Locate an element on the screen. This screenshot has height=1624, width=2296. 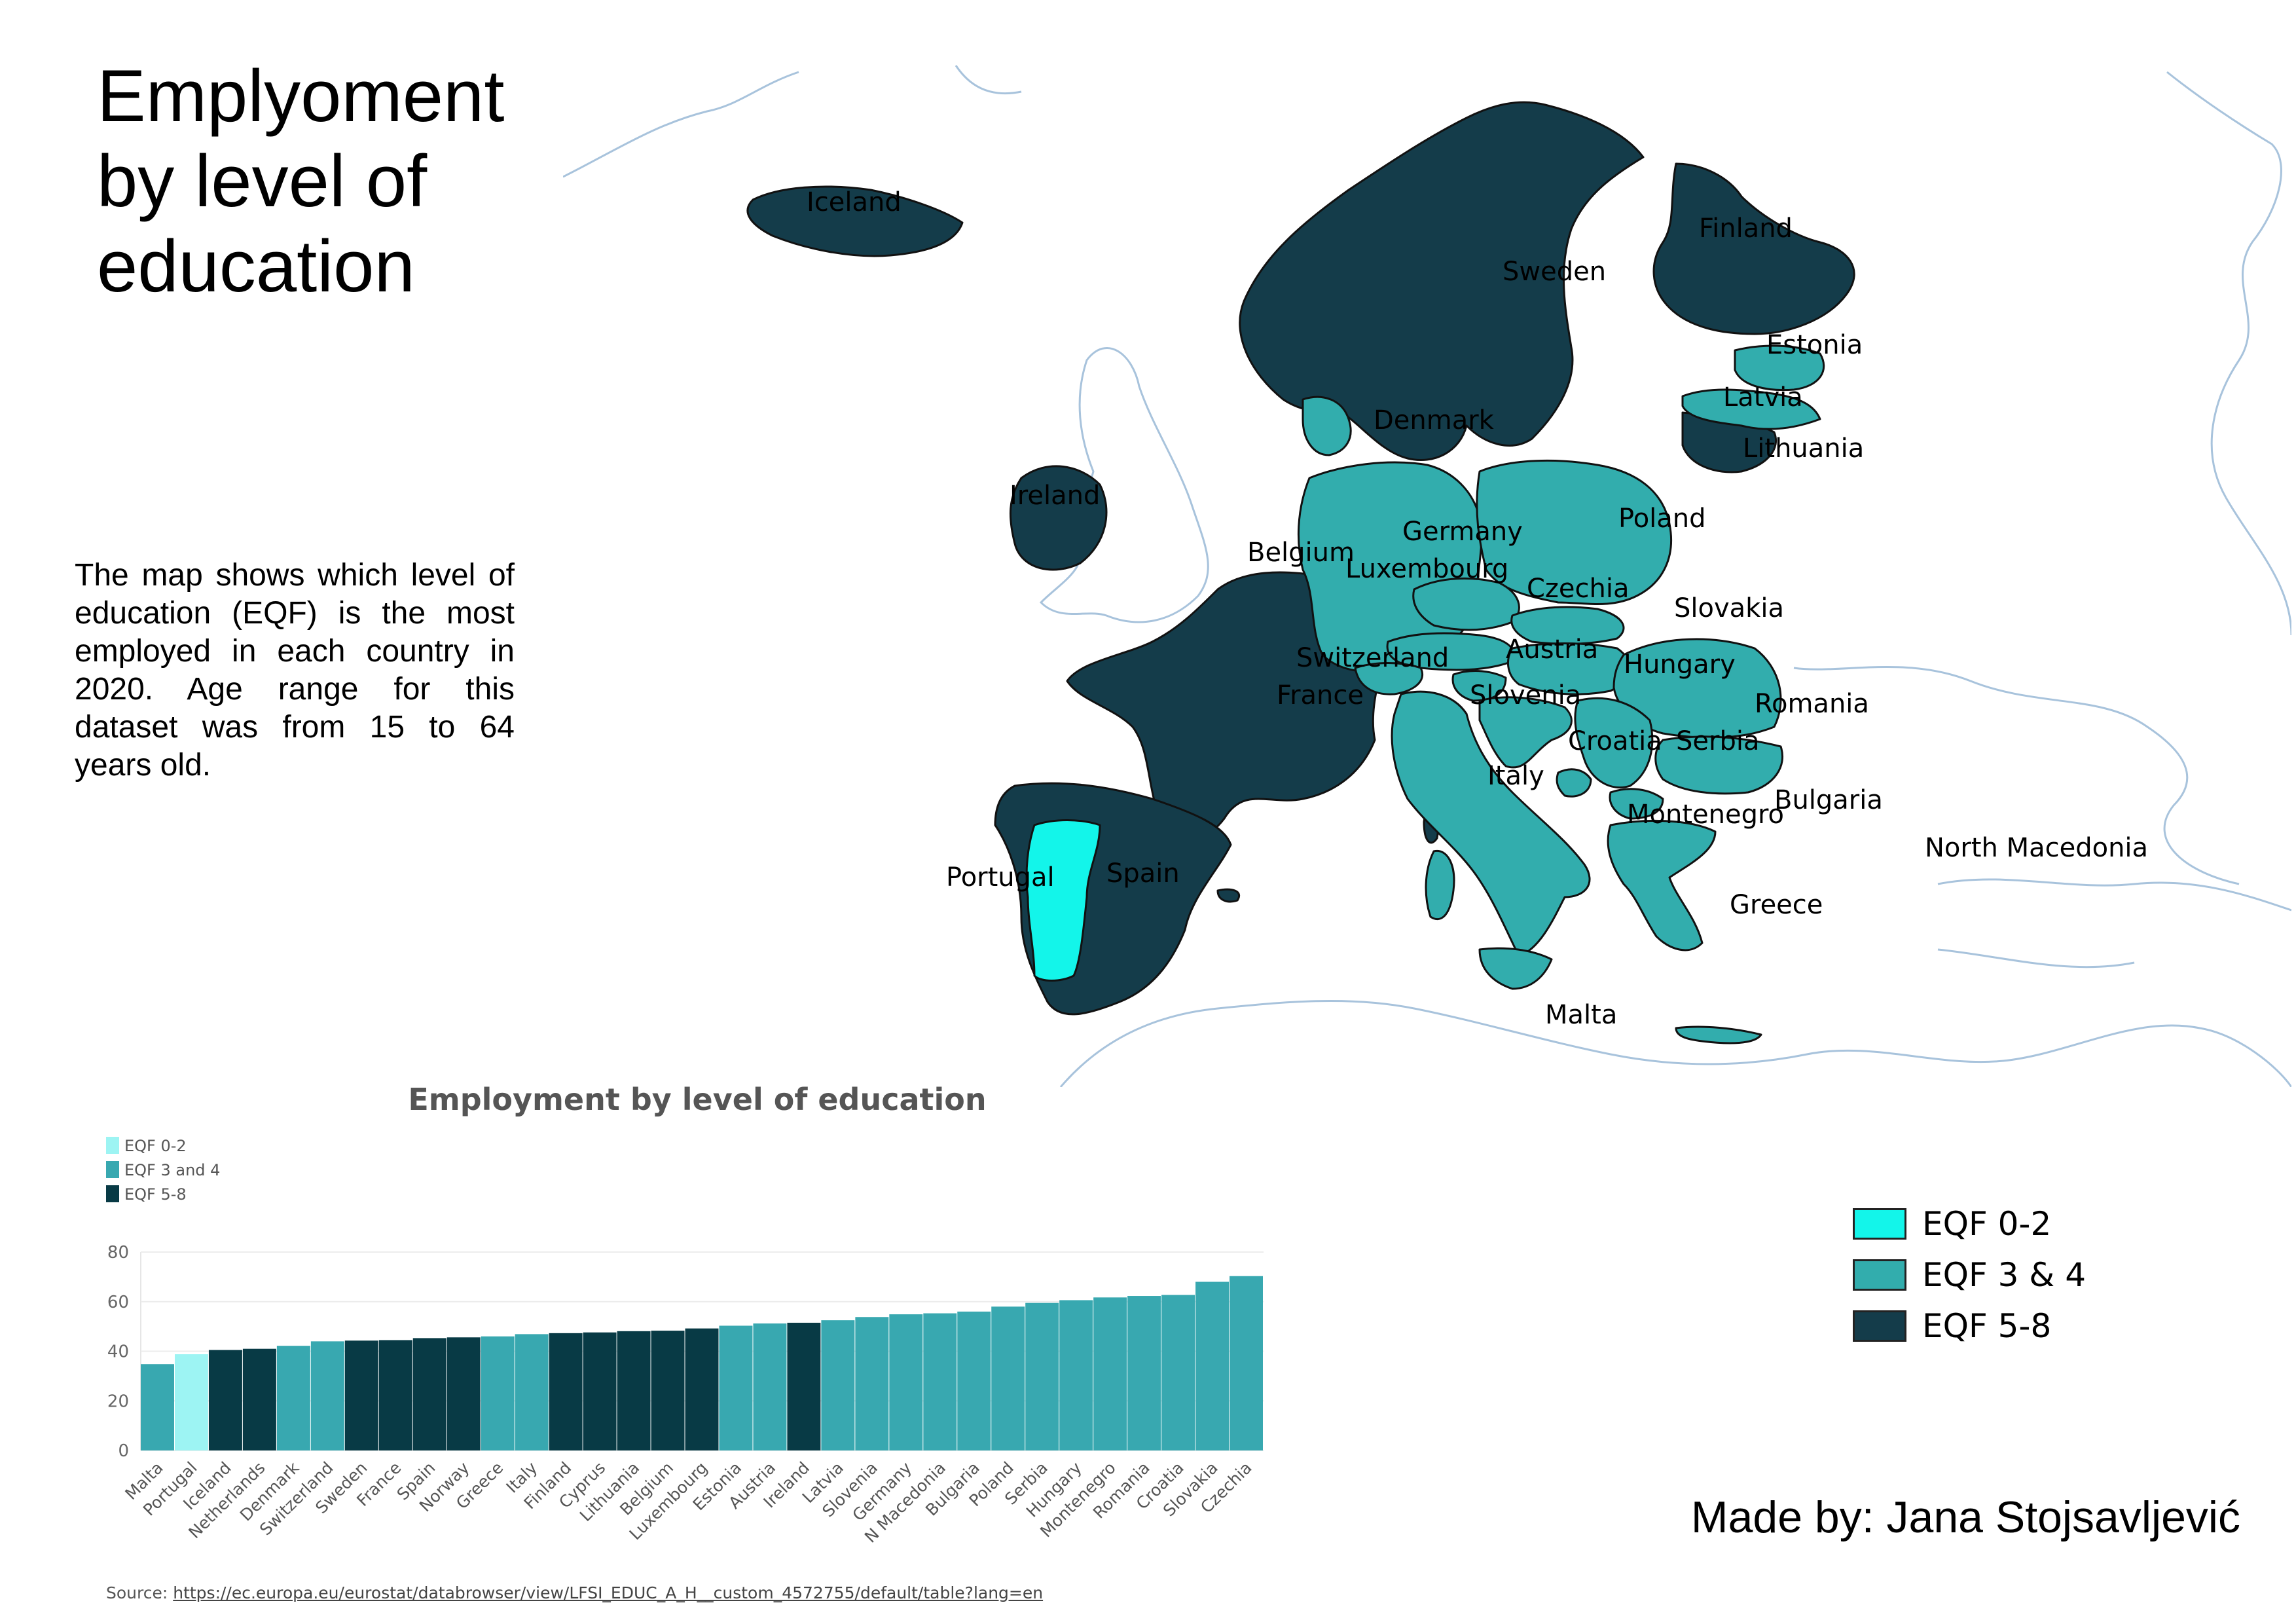
map-legend-item: EQF 5-8 is located at coordinates (1969, 1326).